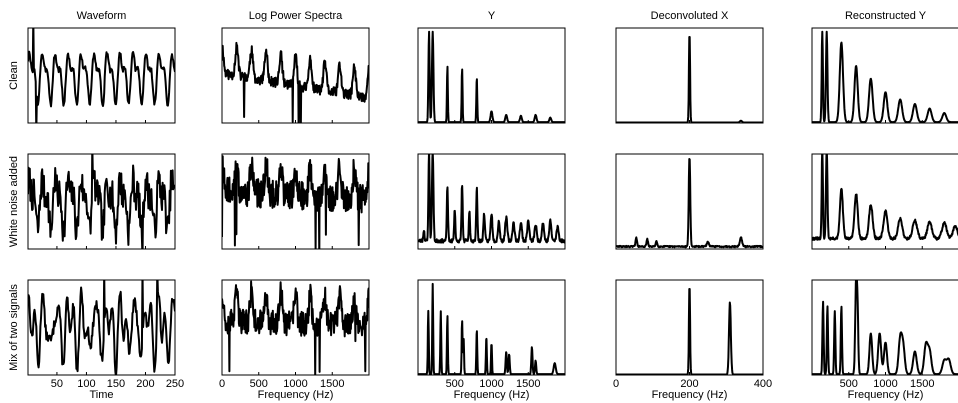 The image size is (958, 403). I want to click on panel-r2-c2, so click(295, 201).